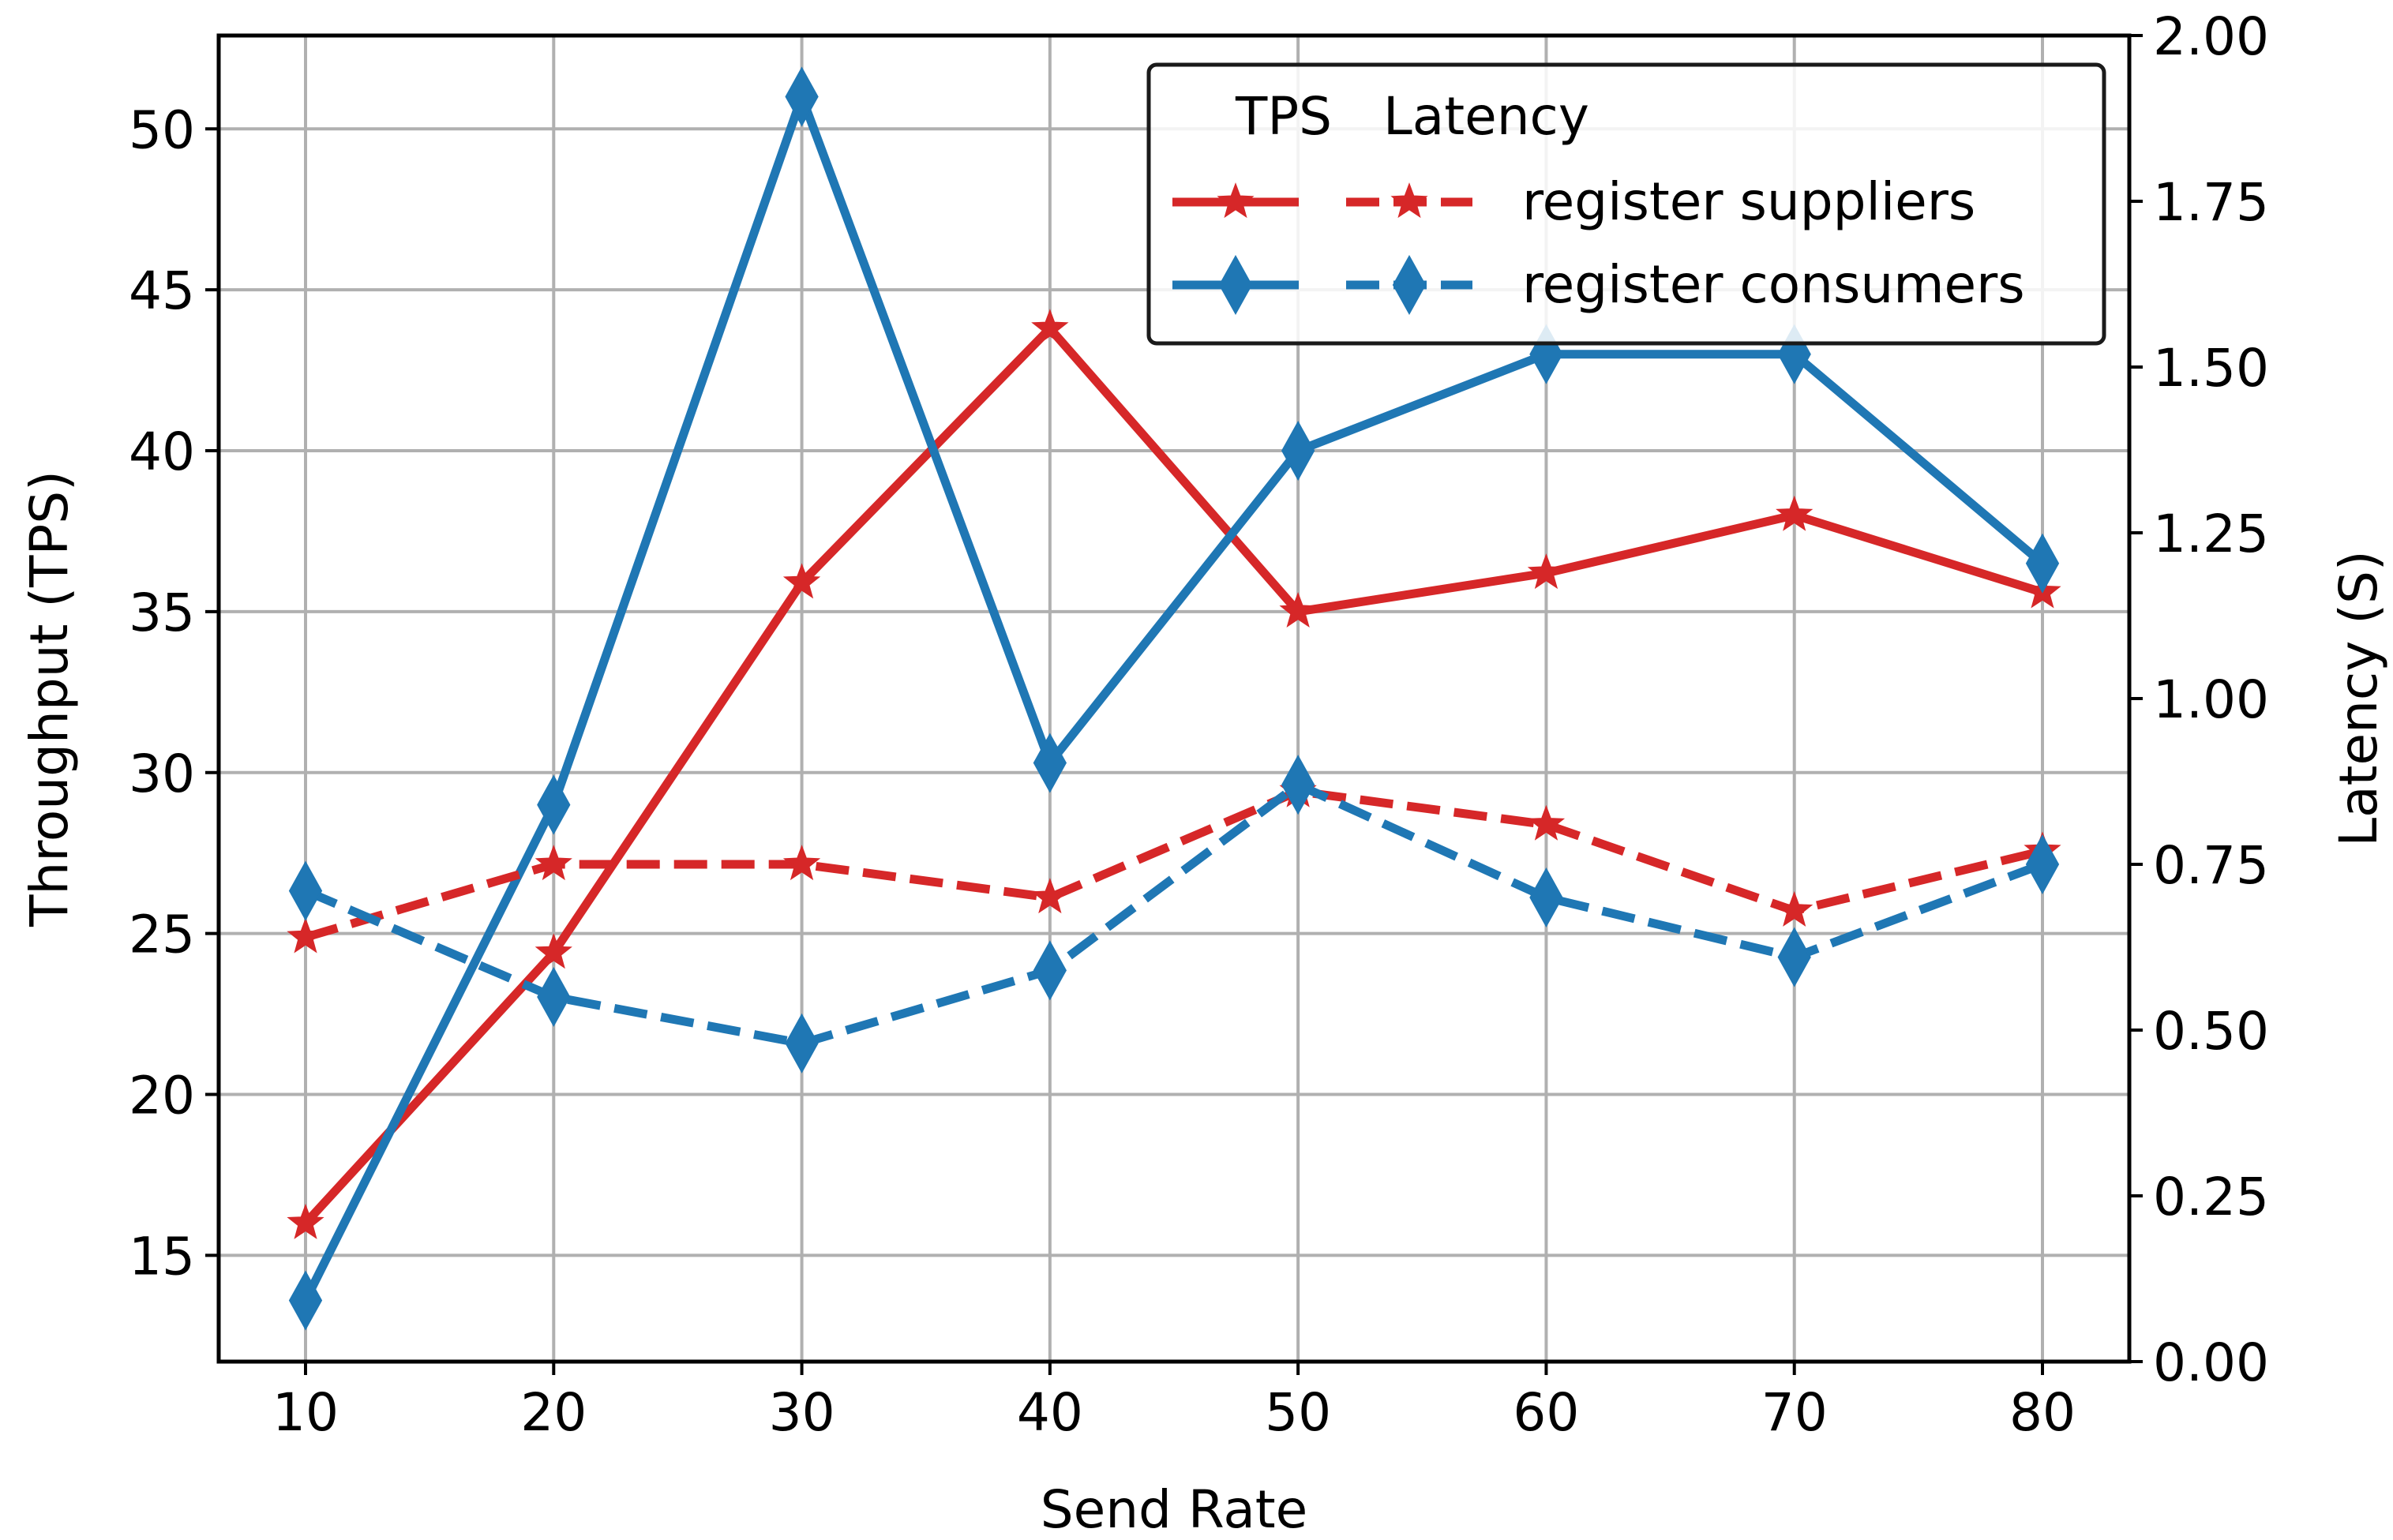 This screenshot has width=2393, height=1540. What do you see at coordinates (1298, 1412) in the screenshot?
I see `x-tick-label: 50` at bounding box center [1298, 1412].